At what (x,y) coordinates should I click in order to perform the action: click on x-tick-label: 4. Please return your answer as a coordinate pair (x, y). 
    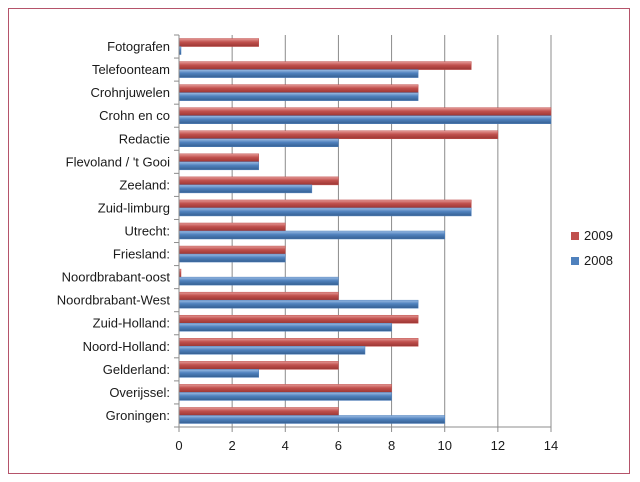
    Looking at the image, I should click on (285, 445).